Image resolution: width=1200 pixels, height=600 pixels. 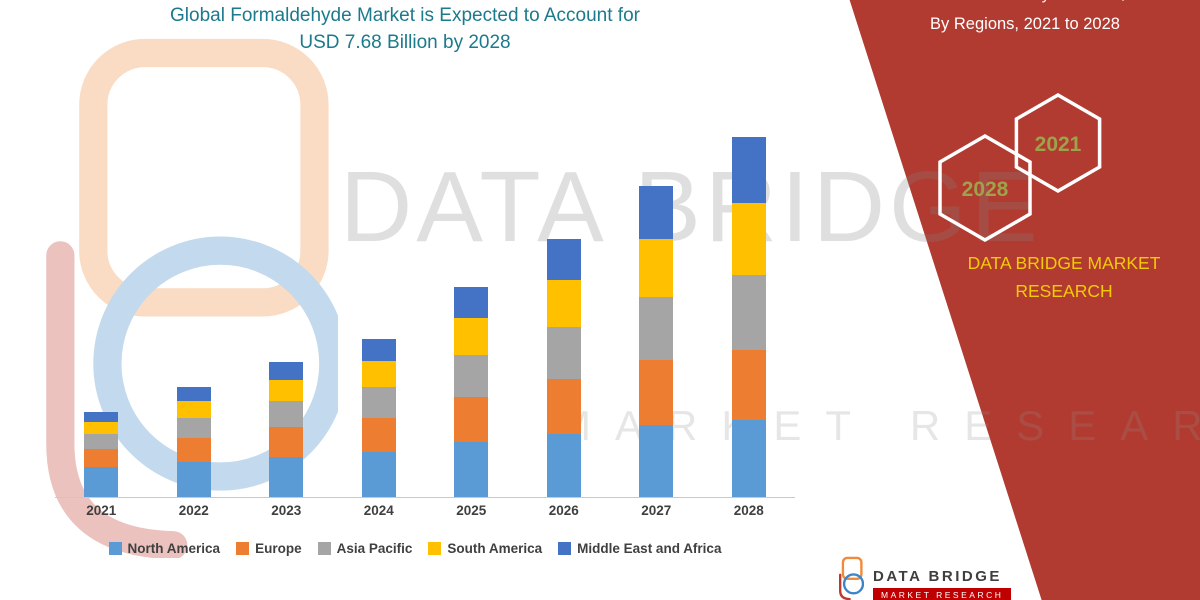 I want to click on hexagon-2028, so click(x=985, y=188).